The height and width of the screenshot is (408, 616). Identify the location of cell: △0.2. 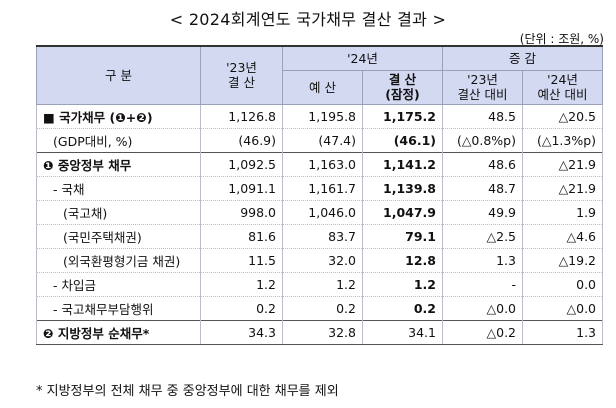
(482, 332).